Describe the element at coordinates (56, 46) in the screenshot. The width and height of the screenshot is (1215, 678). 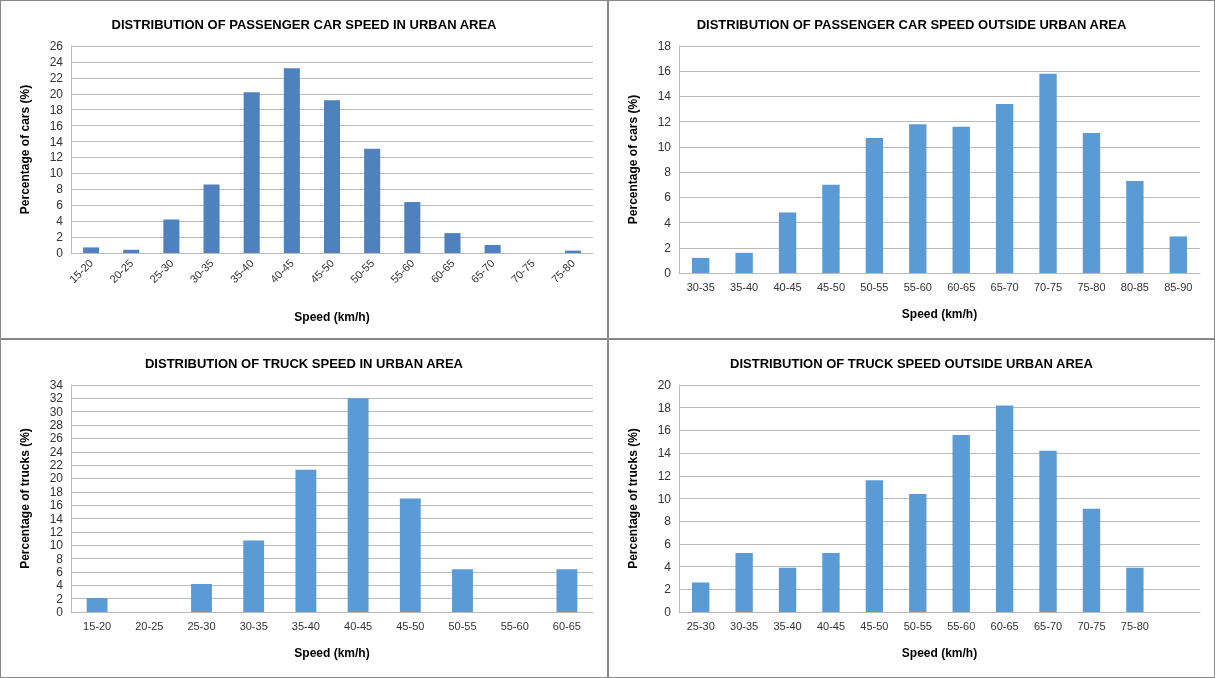
I see `y-tick-label: 26` at that location.